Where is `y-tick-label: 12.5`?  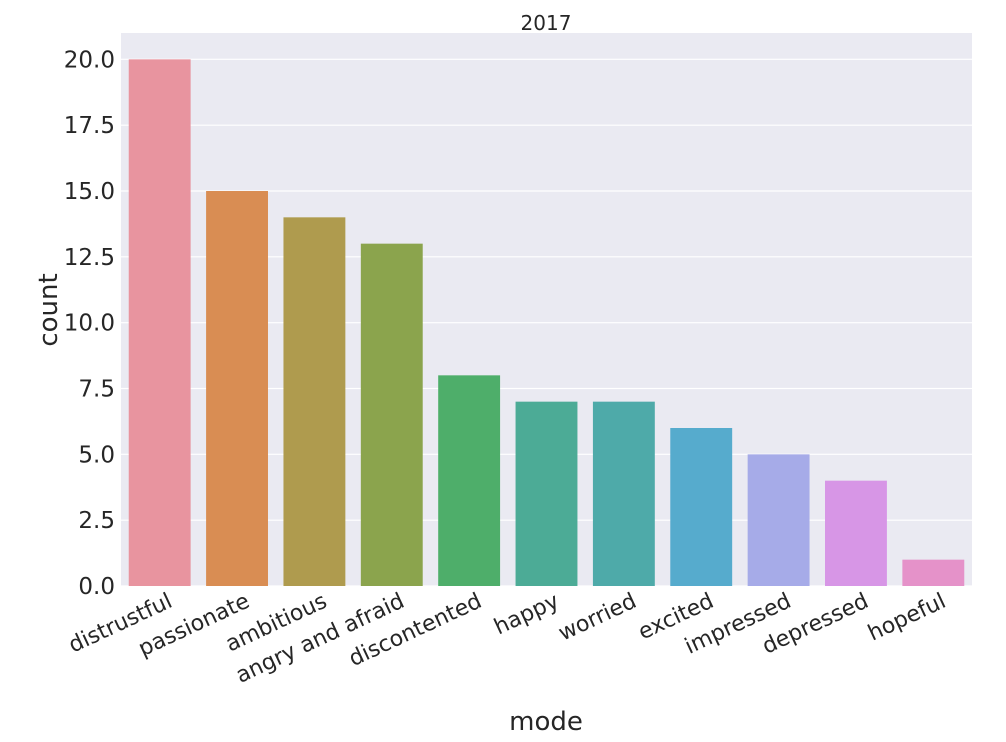 y-tick-label: 12.5 is located at coordinates (89, 258).